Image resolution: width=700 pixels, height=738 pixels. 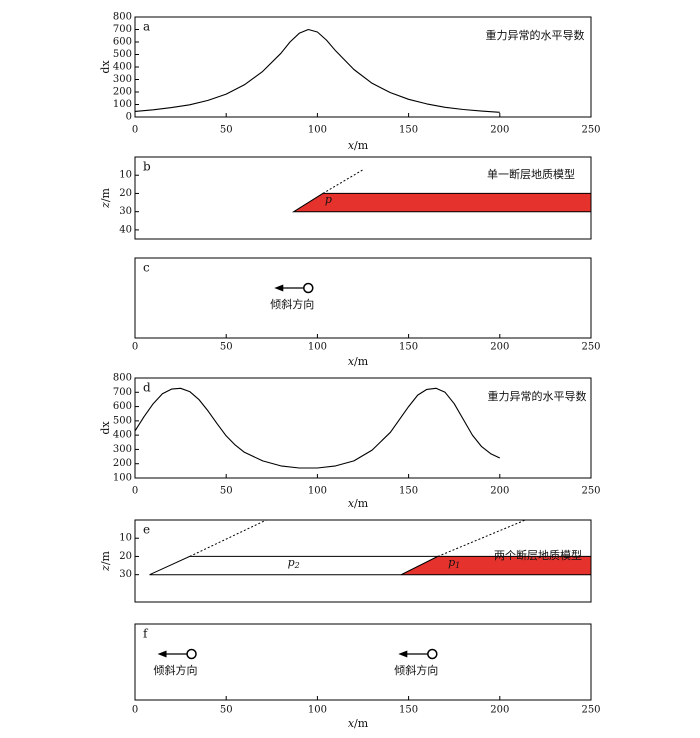 I want to click on panel-annotation: 两个断层地质模型, so click(x=538, y=555).